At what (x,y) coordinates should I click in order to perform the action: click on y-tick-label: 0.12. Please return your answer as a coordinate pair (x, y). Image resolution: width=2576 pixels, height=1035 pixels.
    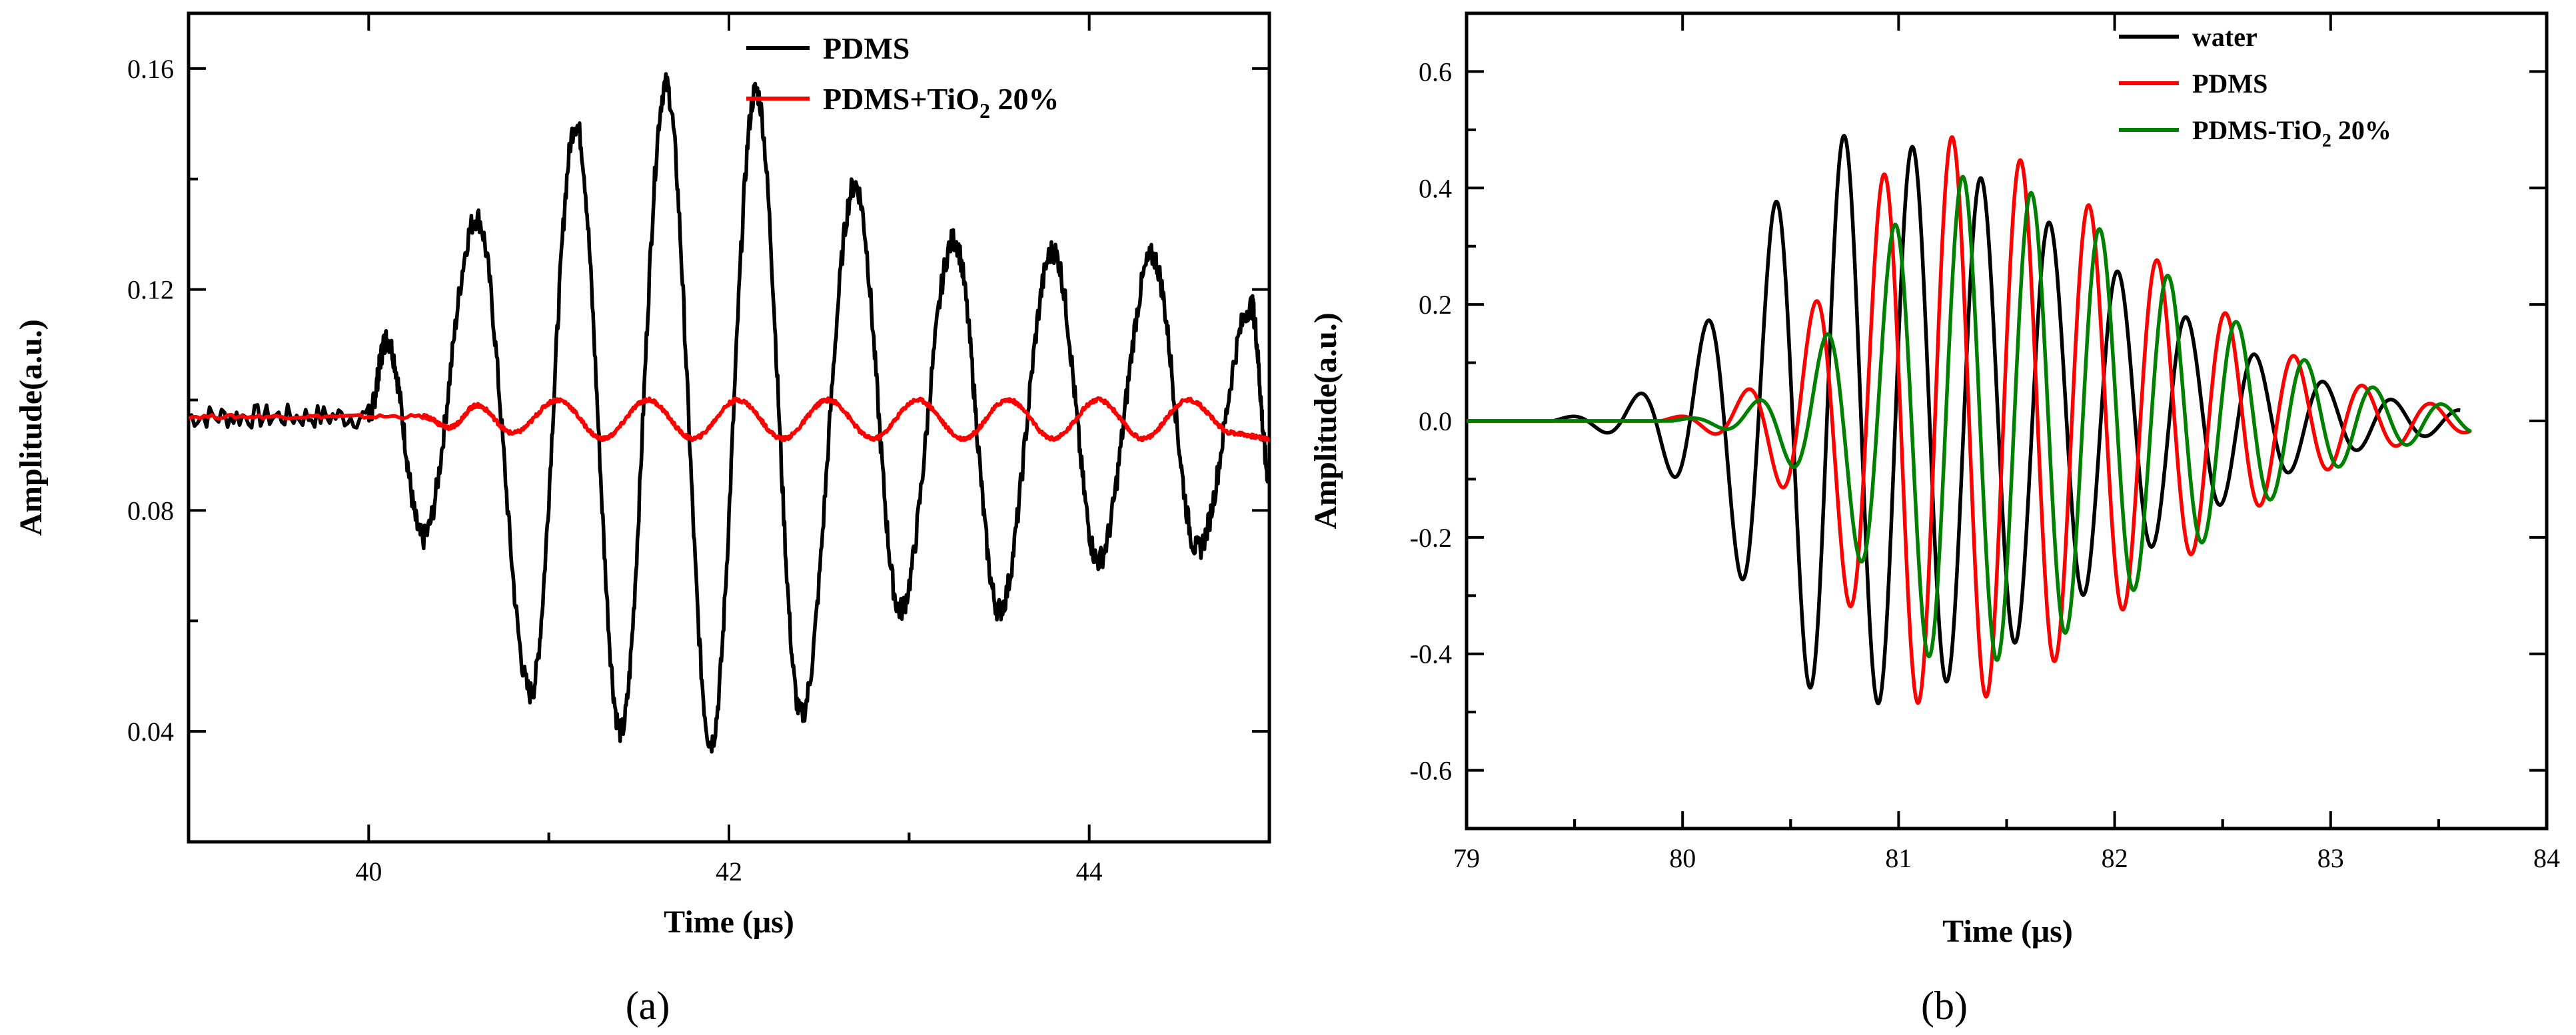
    Looking at the image, I should click on (151, 290).